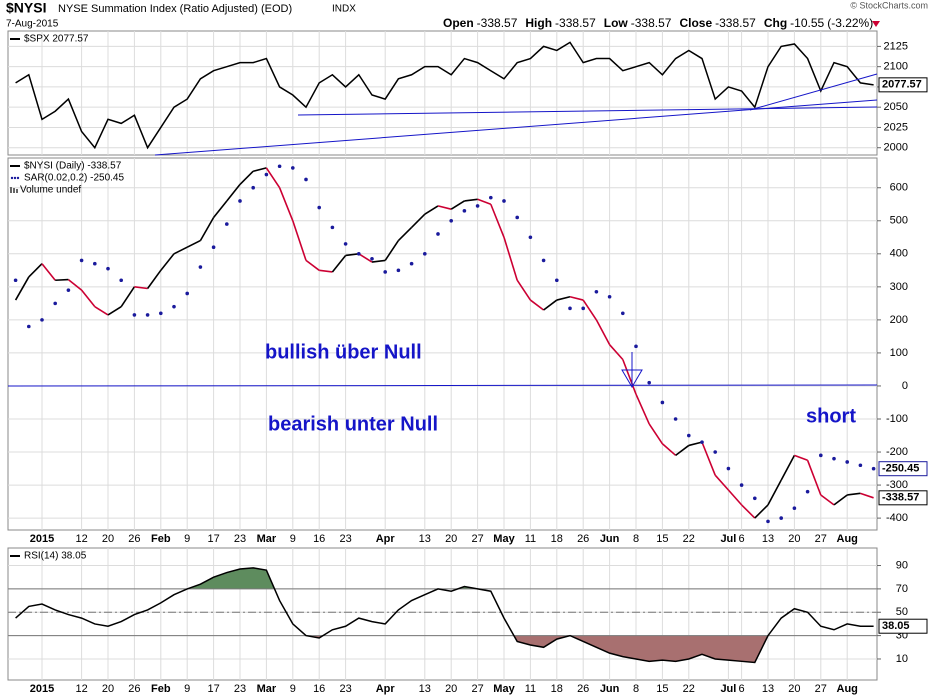 The width and height of the screenshot is (932, 695). What do you see at coordinates (889, 5) in the screenshot?
I see `copyright: © StockCharts.com` at bounding box center [889, 5].